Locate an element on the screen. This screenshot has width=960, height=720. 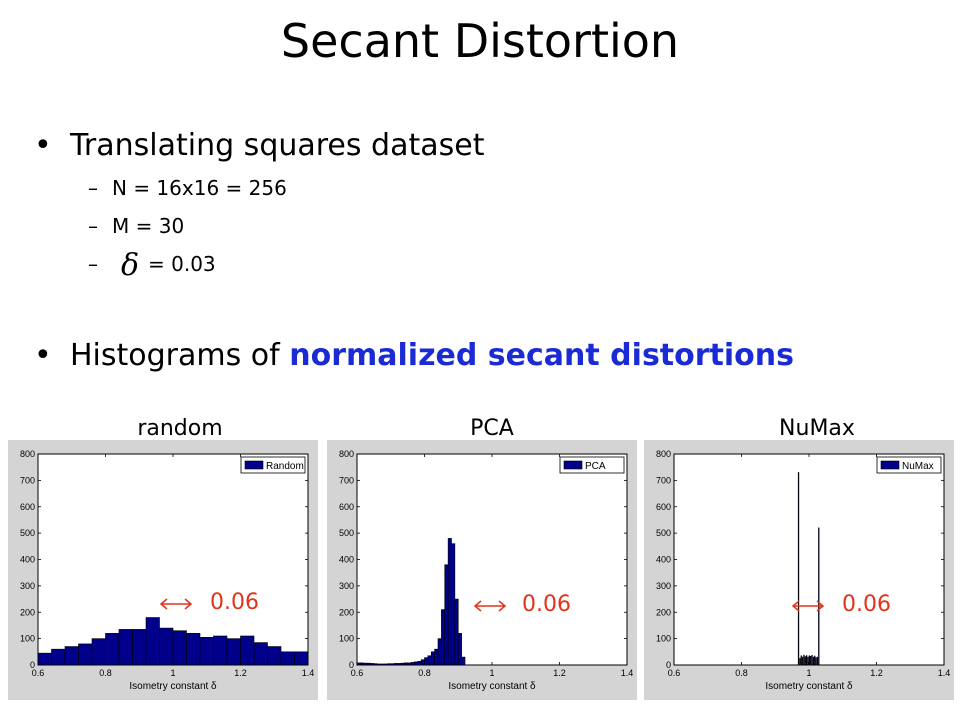
legend-label: PCA is located at coordinates (595, 466).